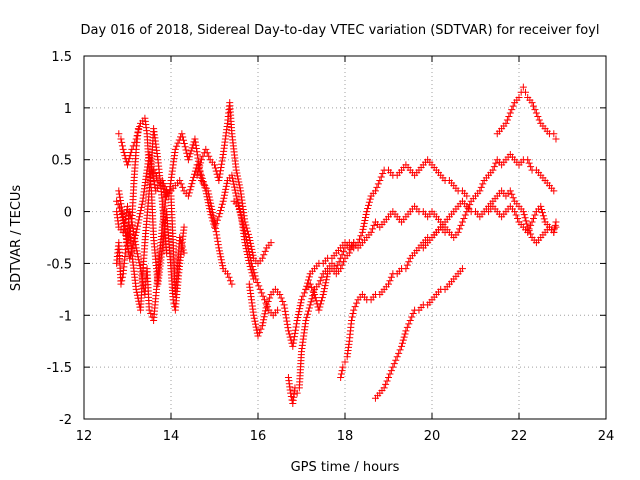  I want to click on y-axis-label: SDTVAR / TECUs, so click(16, 238).